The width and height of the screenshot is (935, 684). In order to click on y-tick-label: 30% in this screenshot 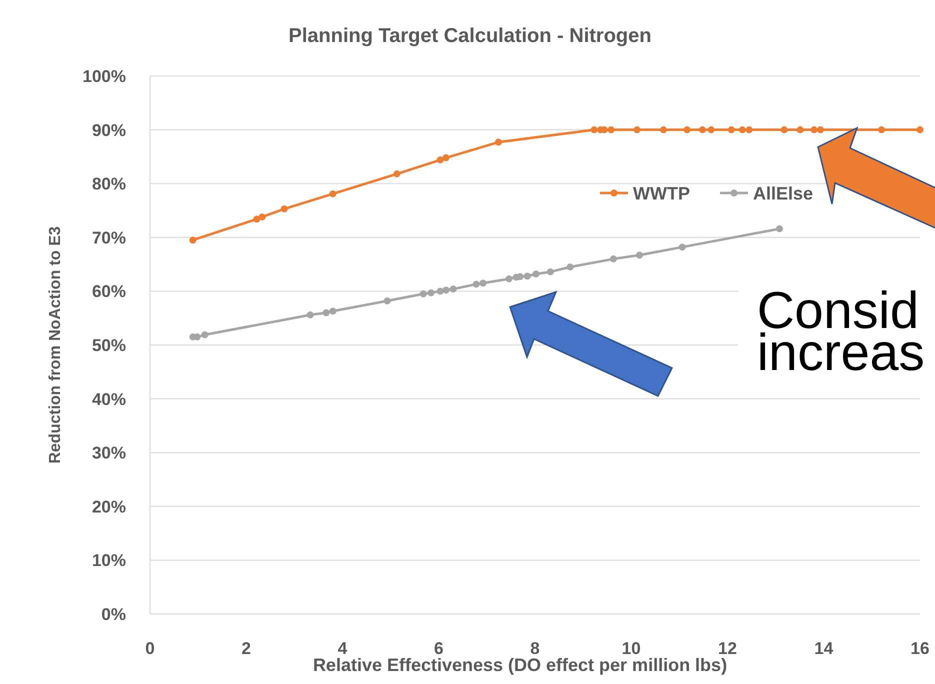, I will do `click(109, 453)`.